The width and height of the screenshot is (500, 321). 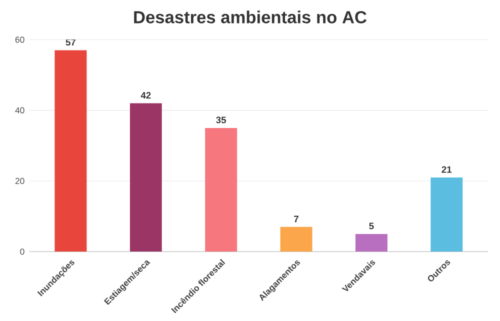 What do you see at coordinates (296, 219) in the screenshot?
I see `data-label: 7` at bounding box center [296, 219].